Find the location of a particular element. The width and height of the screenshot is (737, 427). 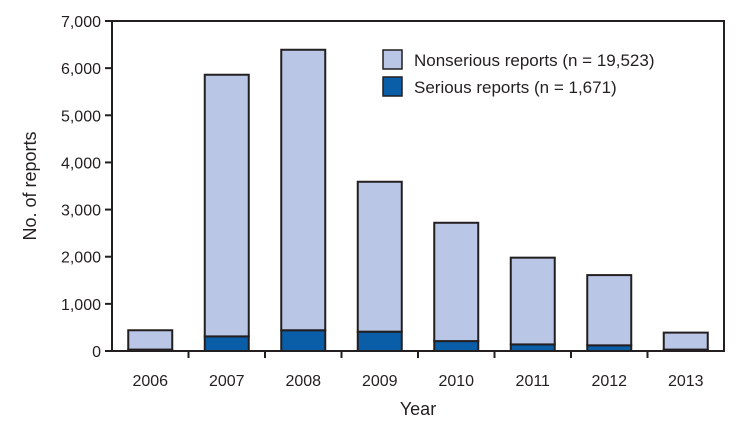

x-axis-title: Year is located at coordinates (418, 409).